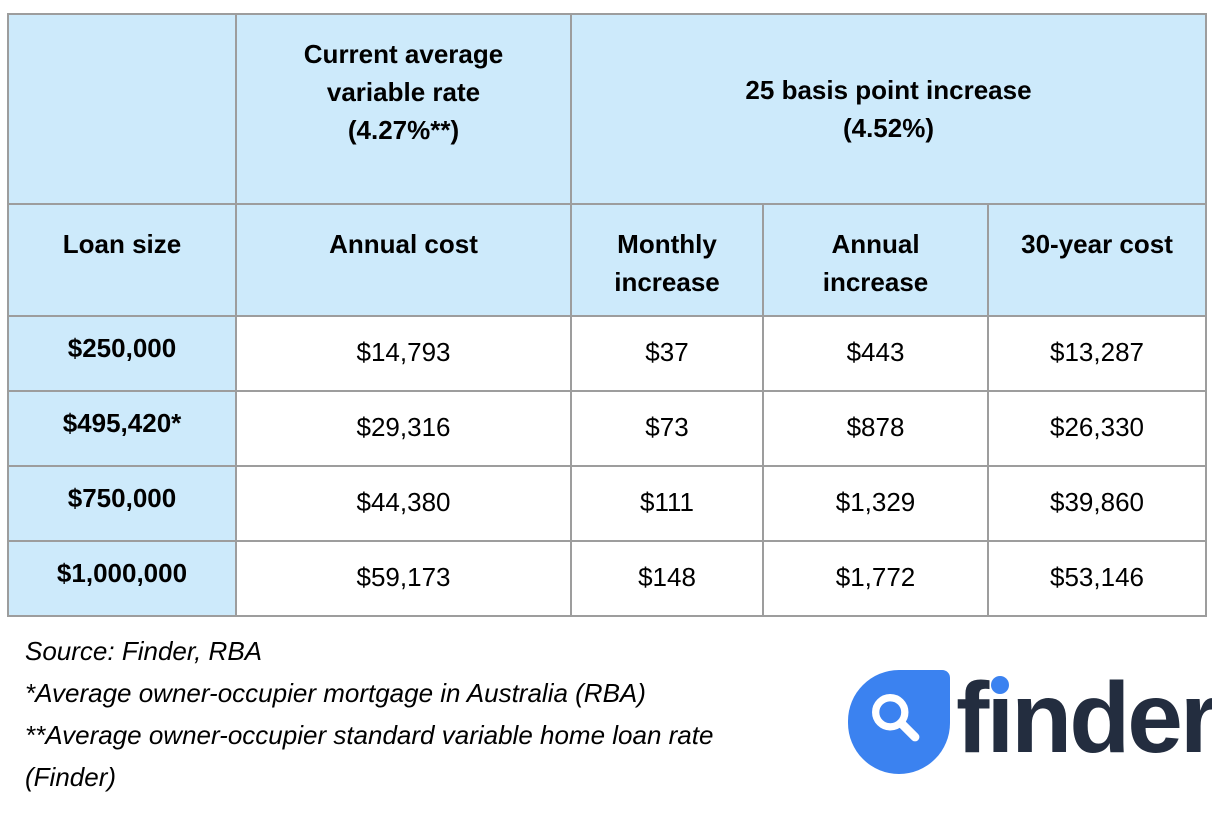 The height and width of the screenshot is (836, 1212). I want to click on annual-cost-cell: $29,316, so click(403, 428).